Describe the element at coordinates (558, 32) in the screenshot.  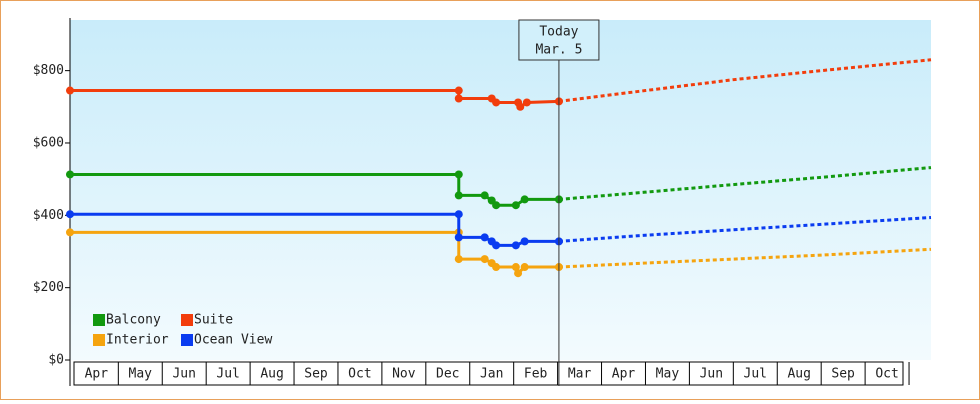
I see `today-label: Today` at that location.